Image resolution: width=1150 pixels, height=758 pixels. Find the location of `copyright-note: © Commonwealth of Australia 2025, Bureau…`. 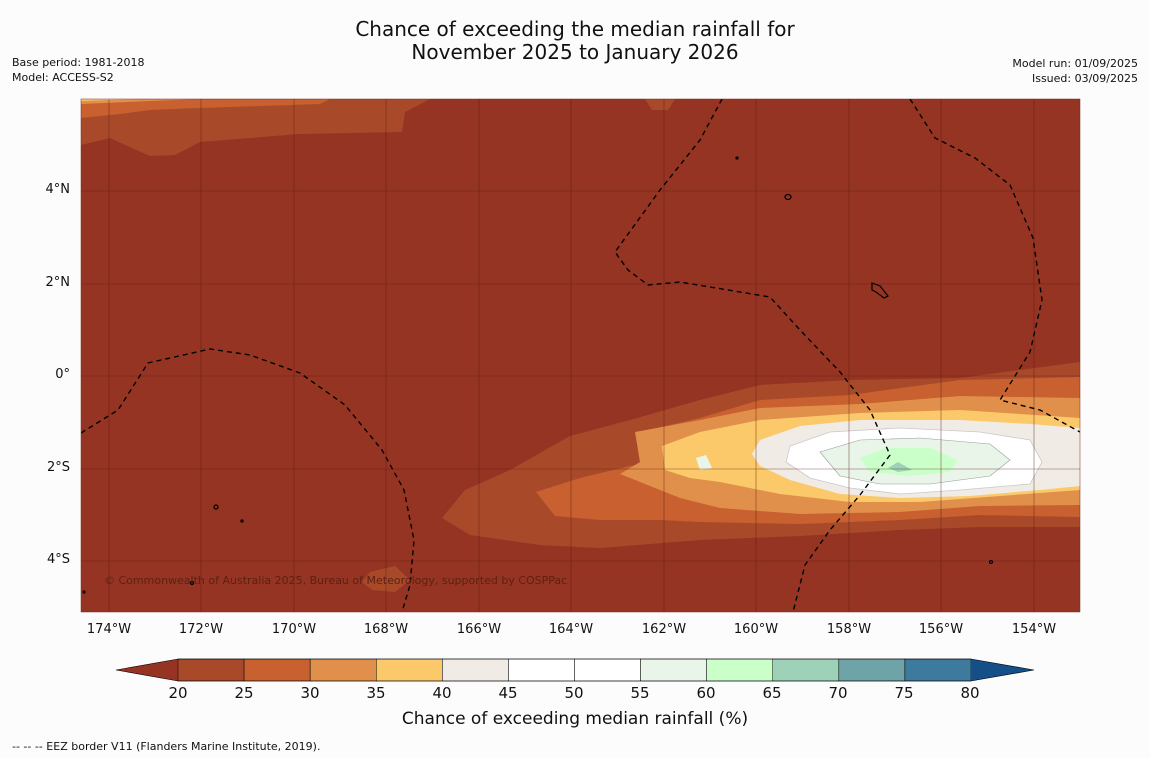

copyright-note: © Commonwealth of Australia 2025, Bureau… is located at coordinates (335, 580).